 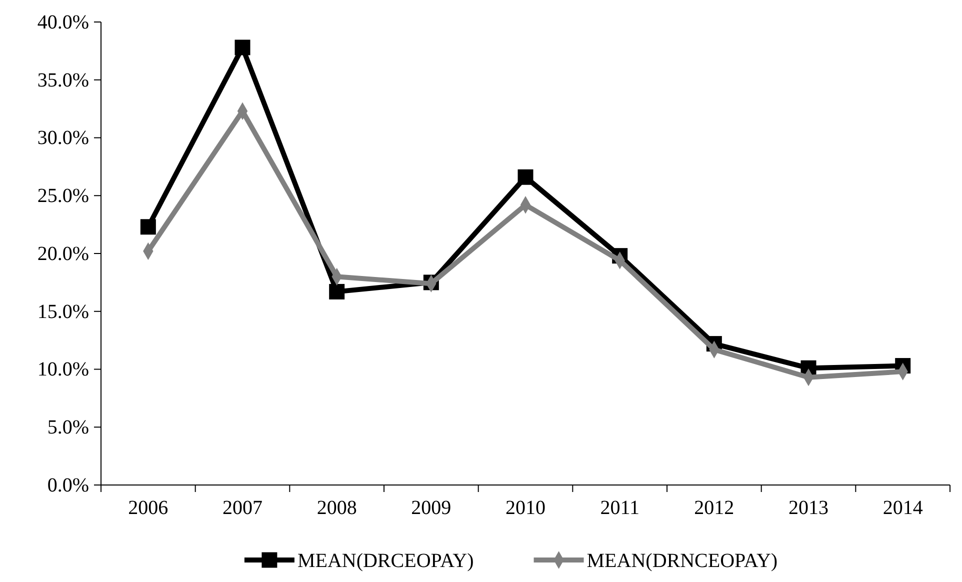 What do you see at coordinates (714, 508) in the screenshot?
I see `x-tick-label: 2012` at bounding box center [714, 508].